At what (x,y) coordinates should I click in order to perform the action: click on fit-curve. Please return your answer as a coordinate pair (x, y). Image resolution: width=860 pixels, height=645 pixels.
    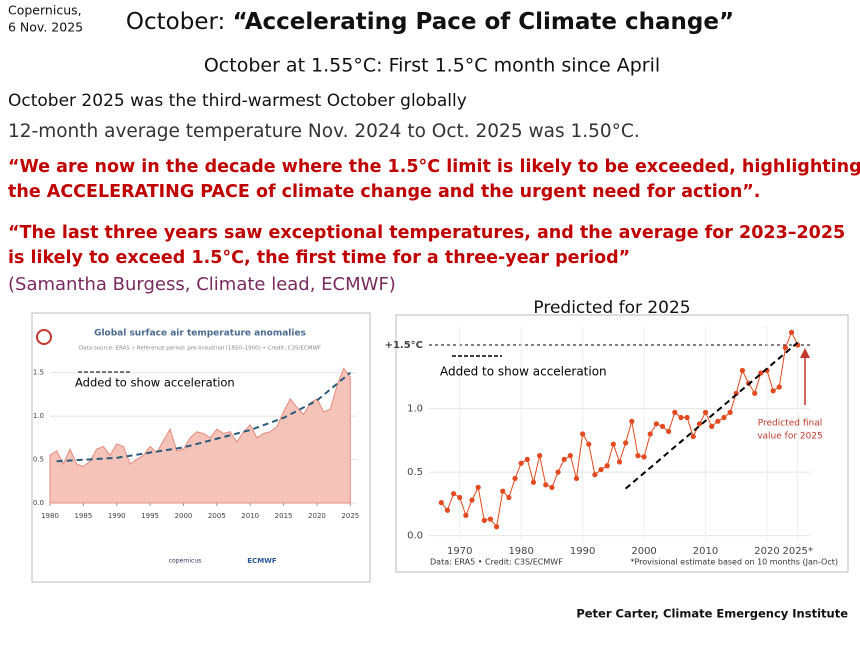
    Looking at the image, I should click on (203, 417).